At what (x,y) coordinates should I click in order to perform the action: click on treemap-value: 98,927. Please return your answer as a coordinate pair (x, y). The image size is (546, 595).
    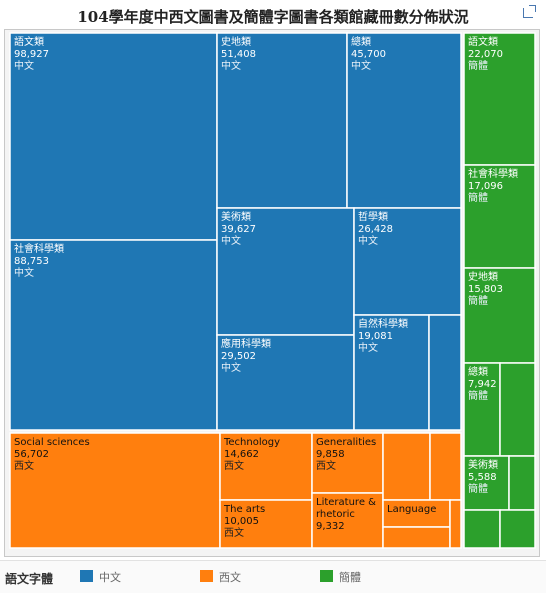
    Looking at the image, I should click on (31, 54).